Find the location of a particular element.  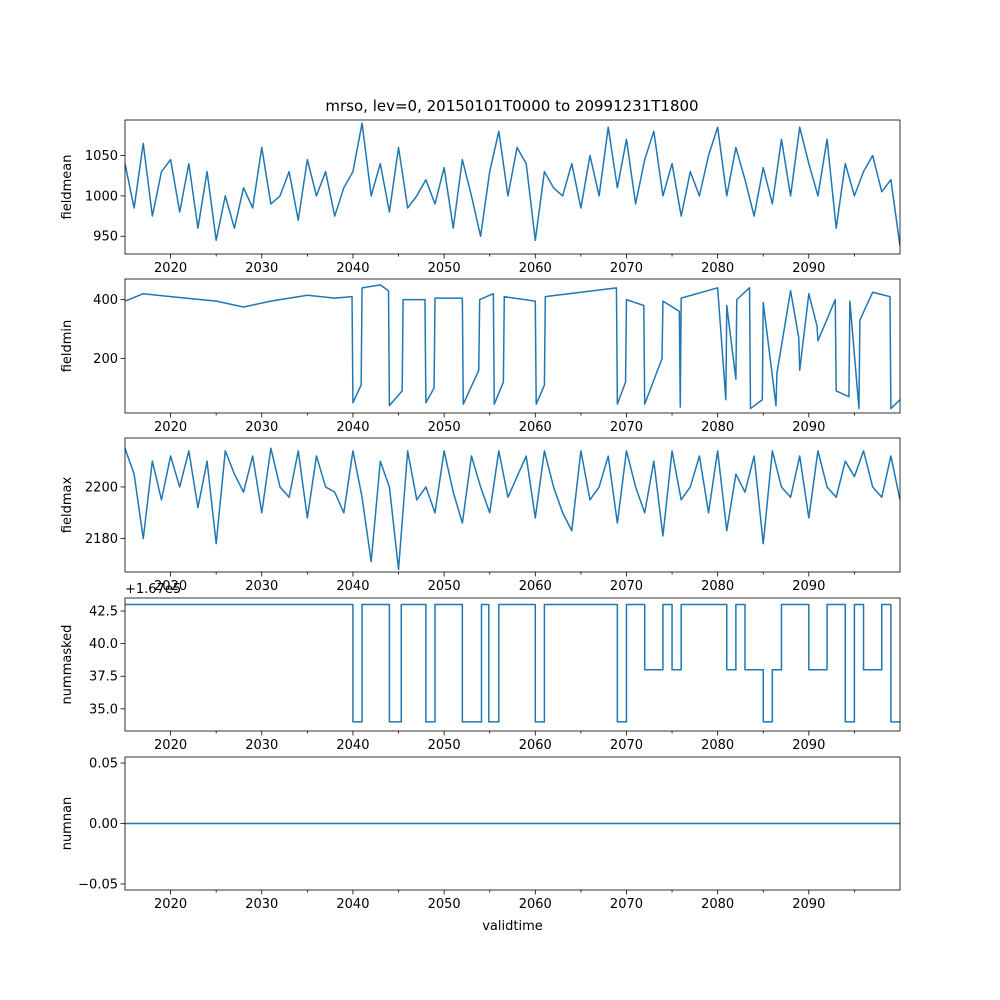

series-line-fieldmean is located at coordinates (512, 184).